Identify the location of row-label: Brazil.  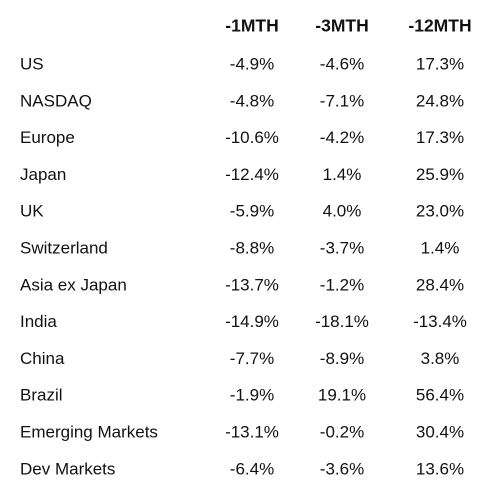
(41, 395).